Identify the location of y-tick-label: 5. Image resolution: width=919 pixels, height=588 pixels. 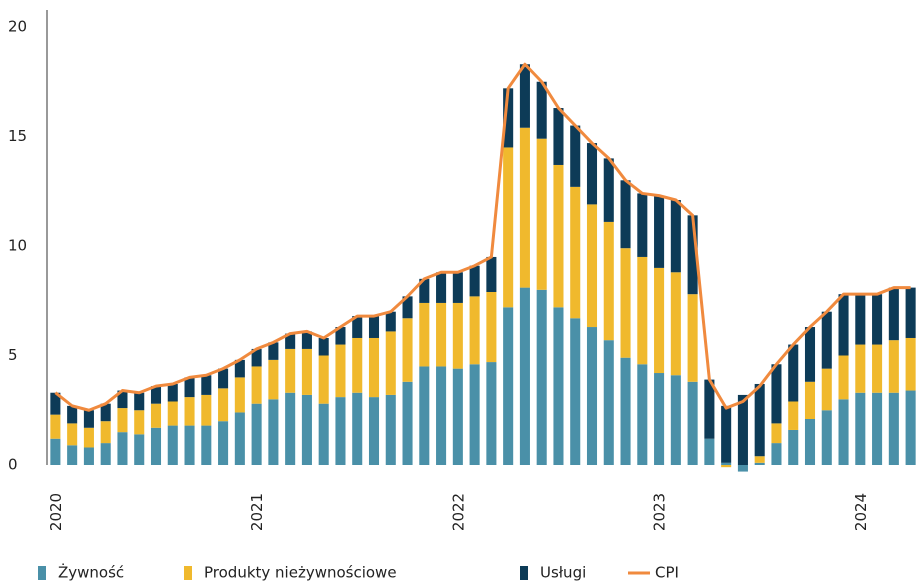
(13, 355).